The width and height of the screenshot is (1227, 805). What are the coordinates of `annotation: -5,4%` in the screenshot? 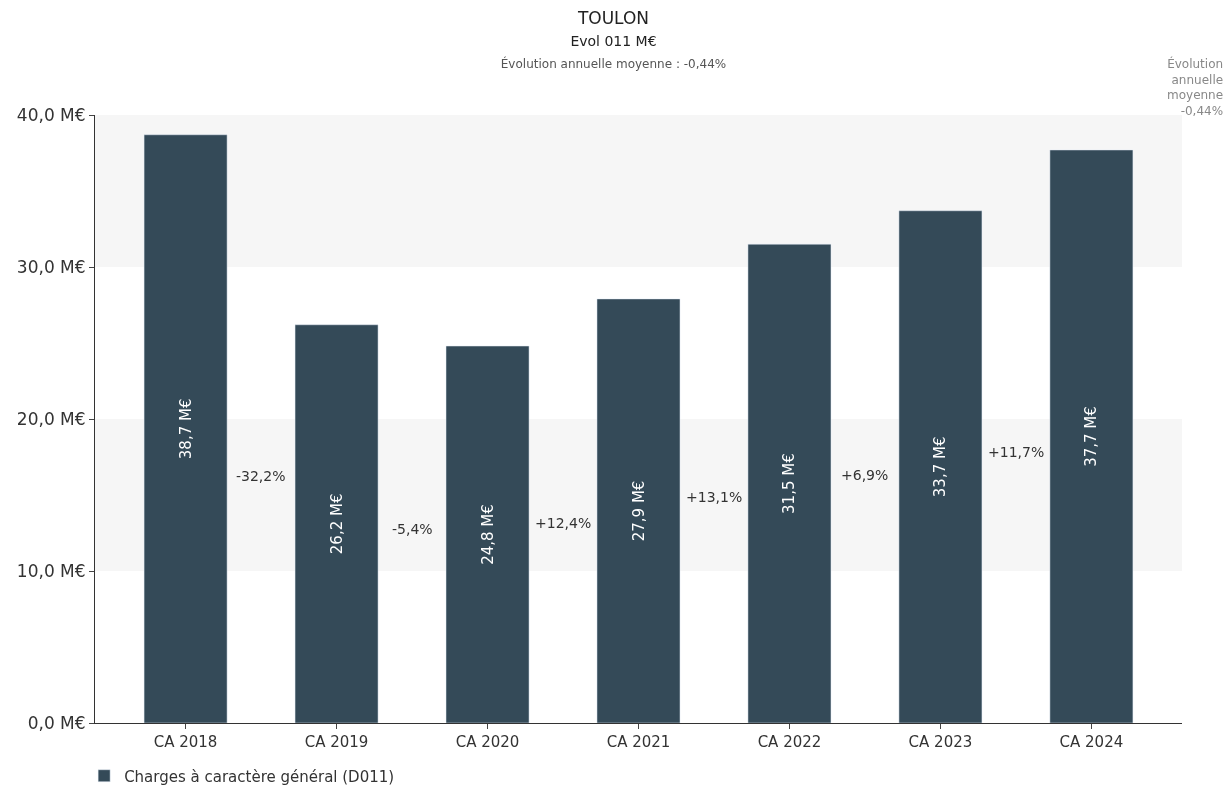 It's located at (412, 529).